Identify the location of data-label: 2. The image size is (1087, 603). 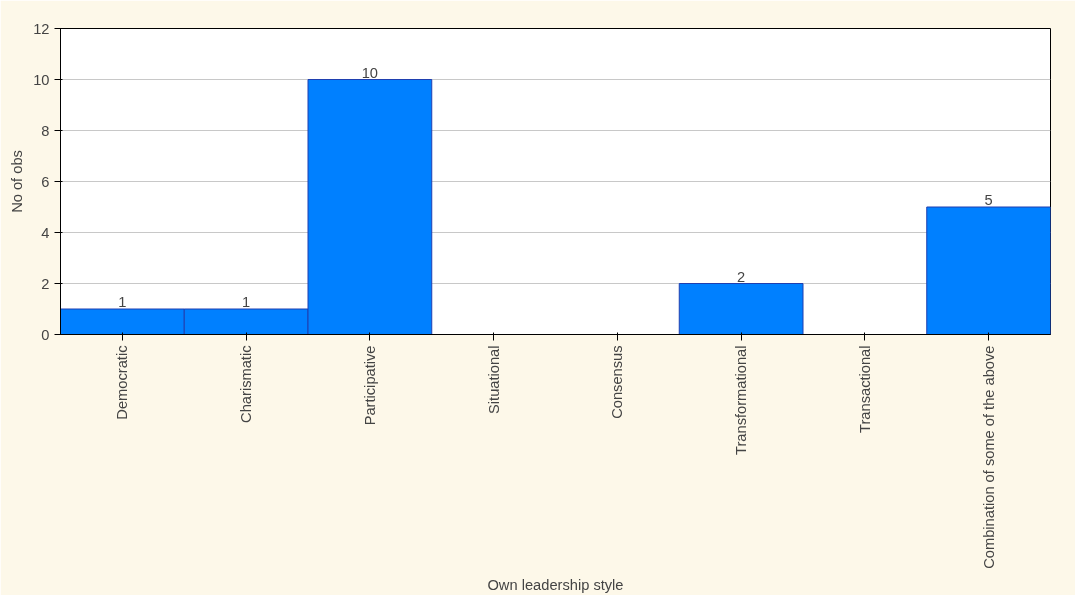
(741, 276).